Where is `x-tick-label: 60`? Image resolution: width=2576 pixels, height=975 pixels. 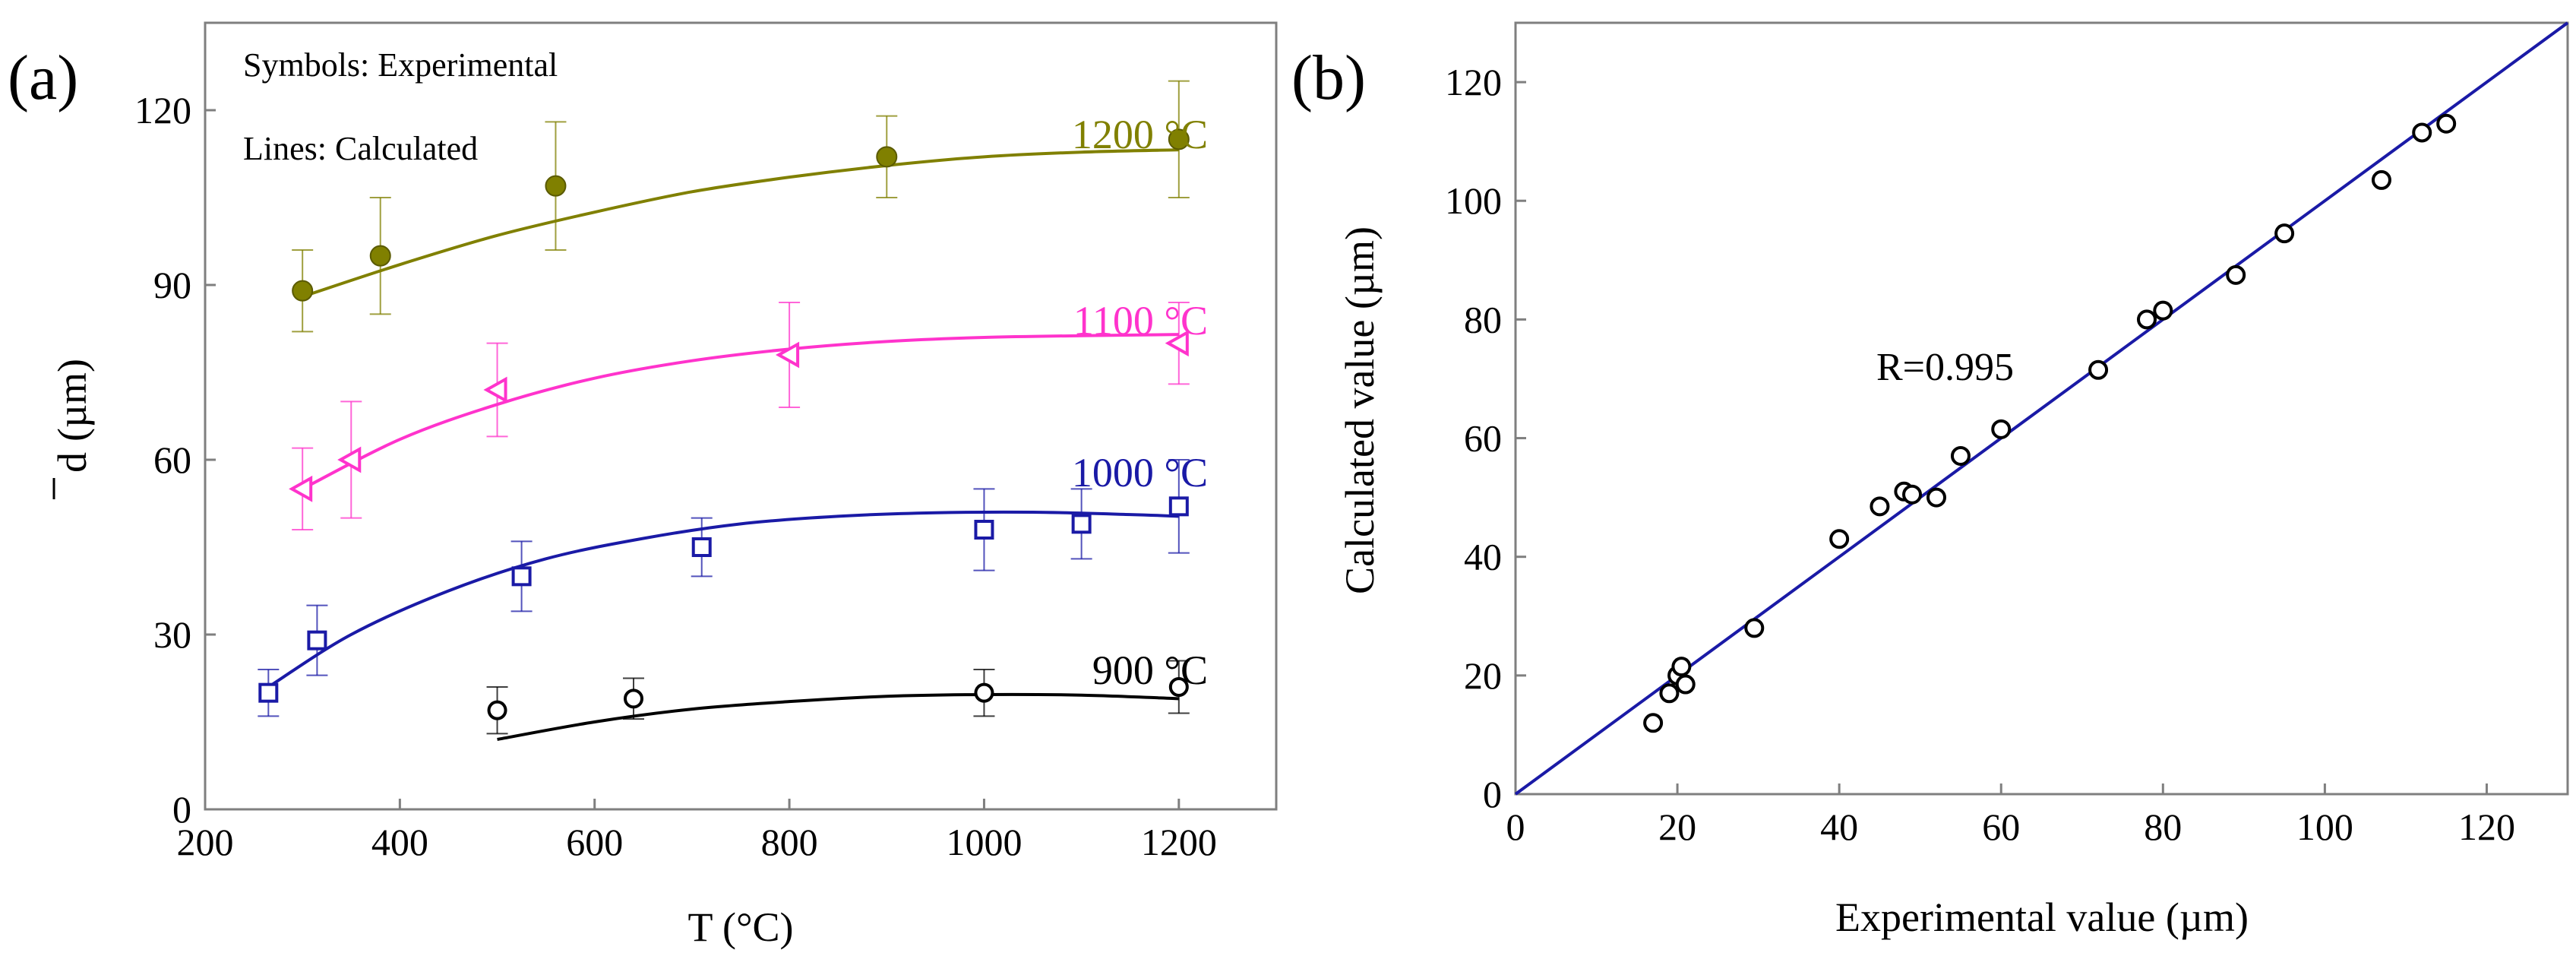
x-tick-label: 60 is located at coordinates (2001, 827).